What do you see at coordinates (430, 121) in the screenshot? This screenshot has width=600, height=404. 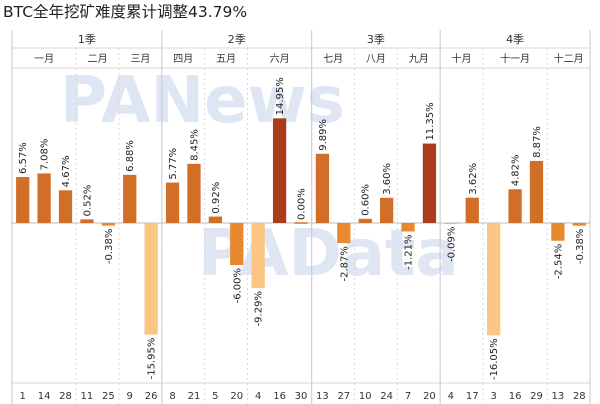 I see `value-label: 11.35%` at bounding box center [430, 121].